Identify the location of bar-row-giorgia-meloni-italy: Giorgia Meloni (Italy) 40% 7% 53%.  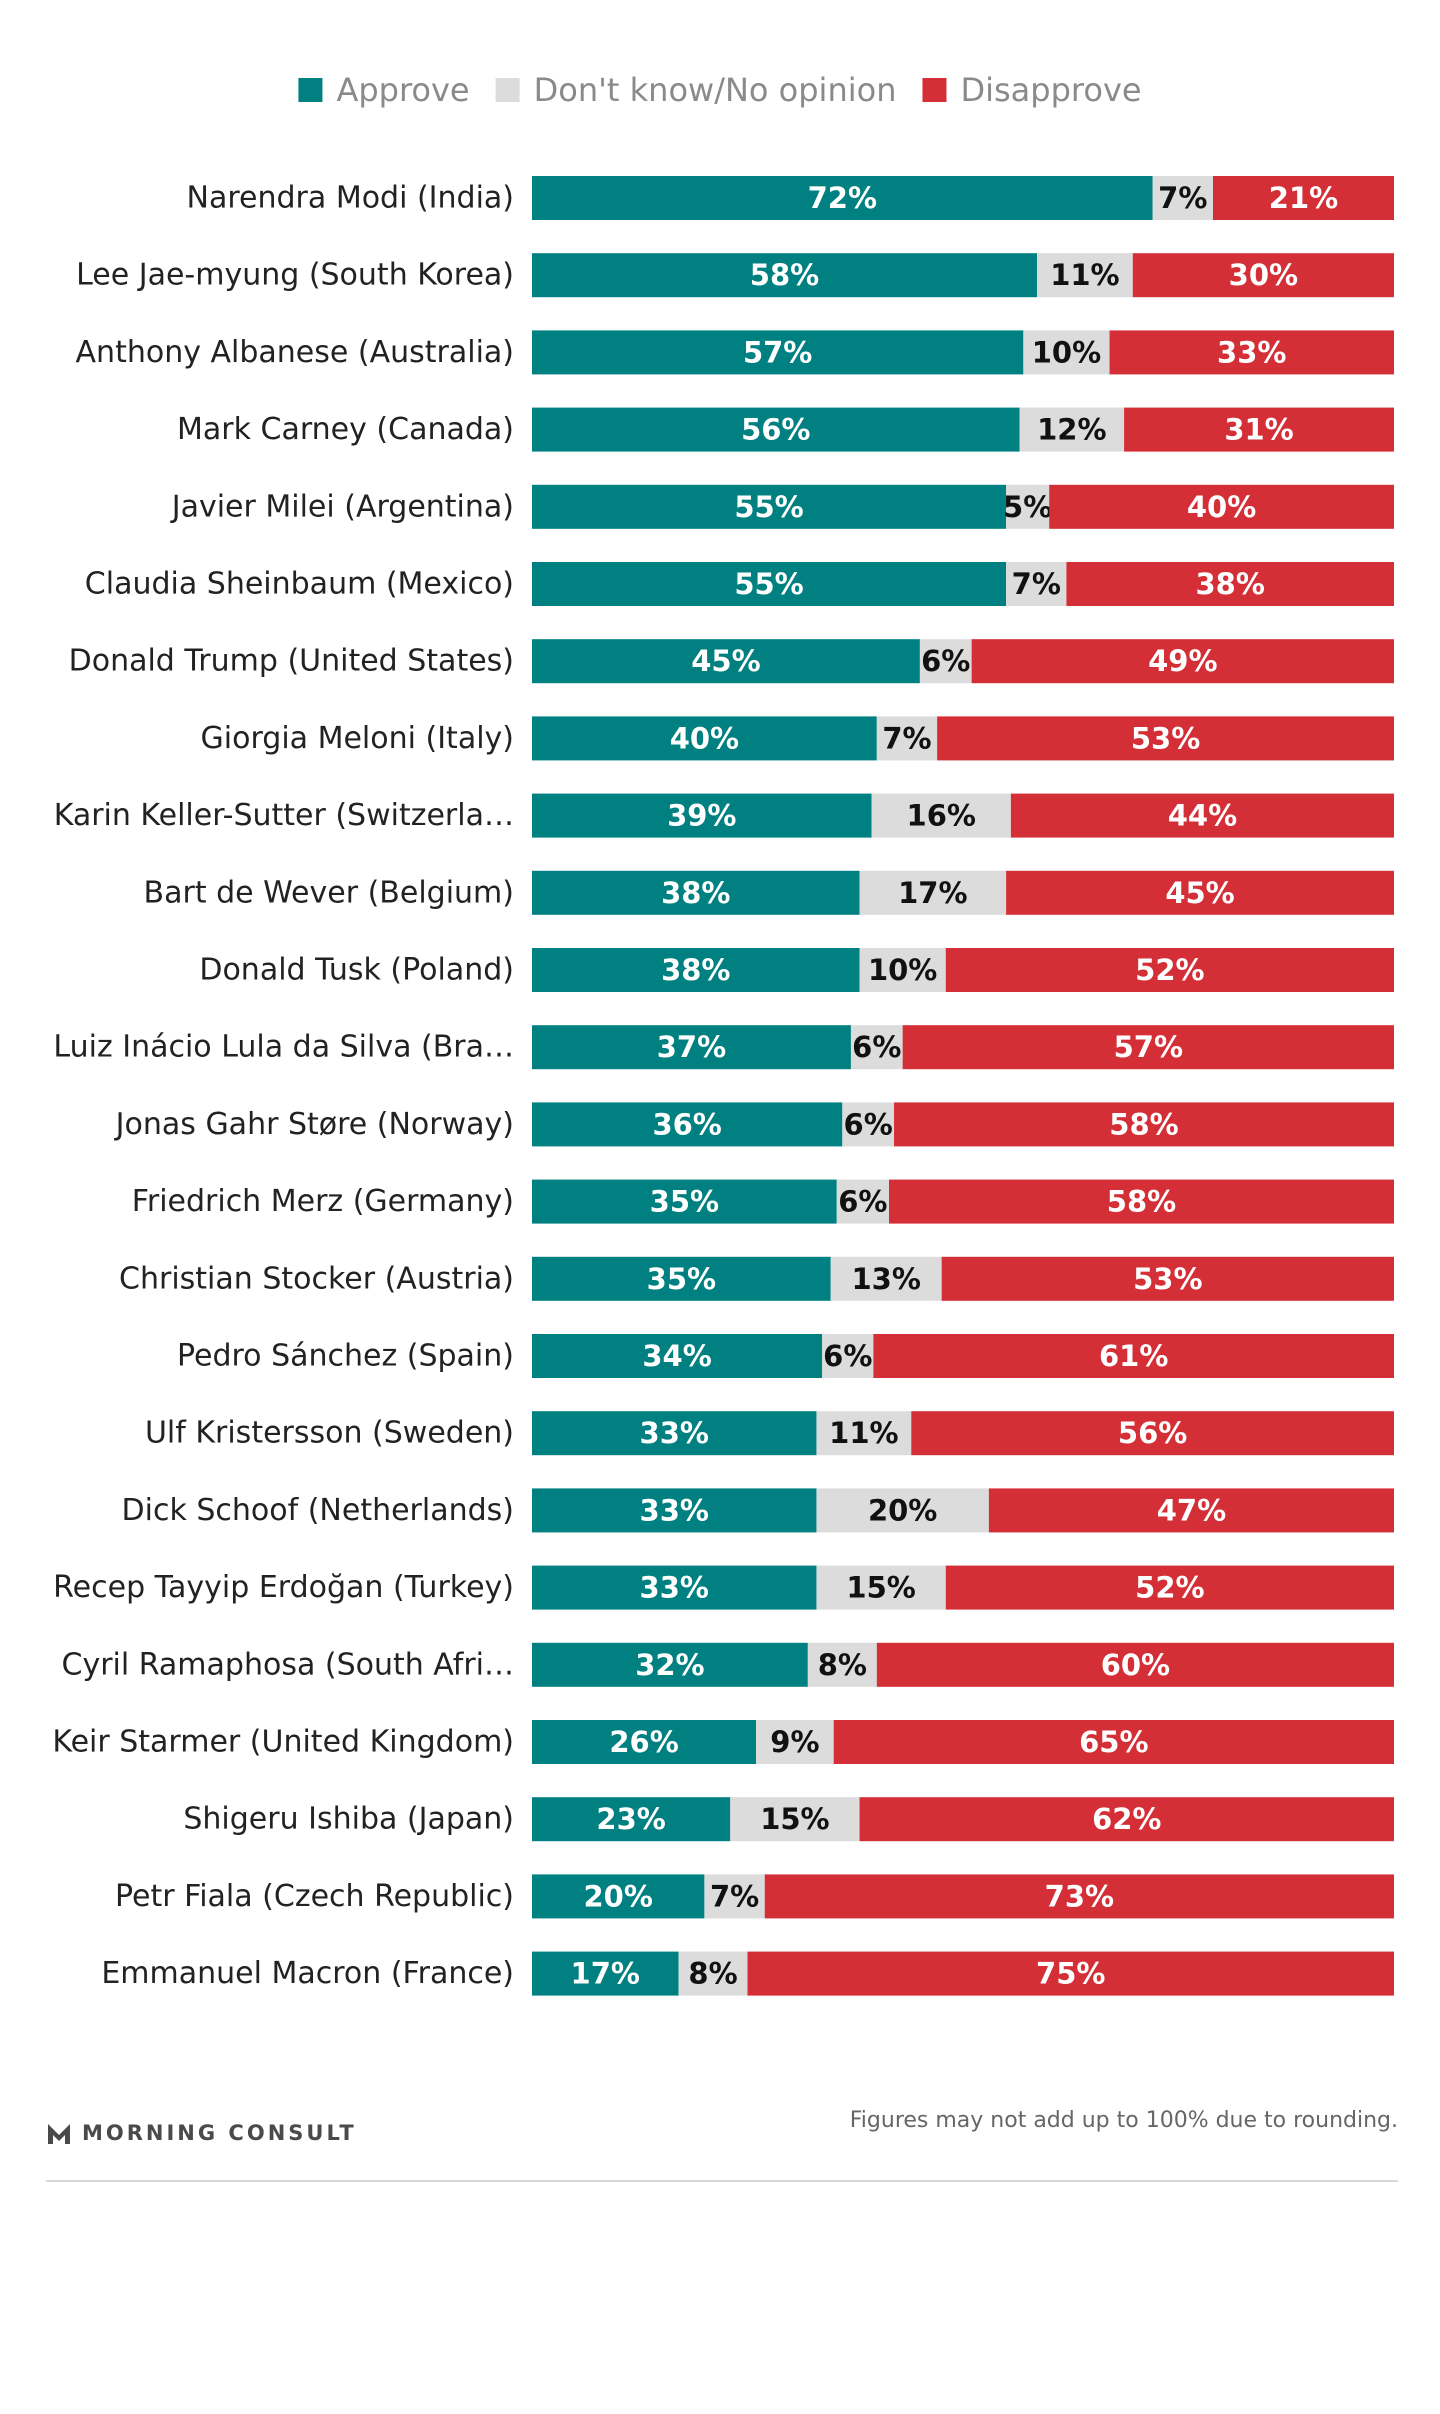
(797, 738).